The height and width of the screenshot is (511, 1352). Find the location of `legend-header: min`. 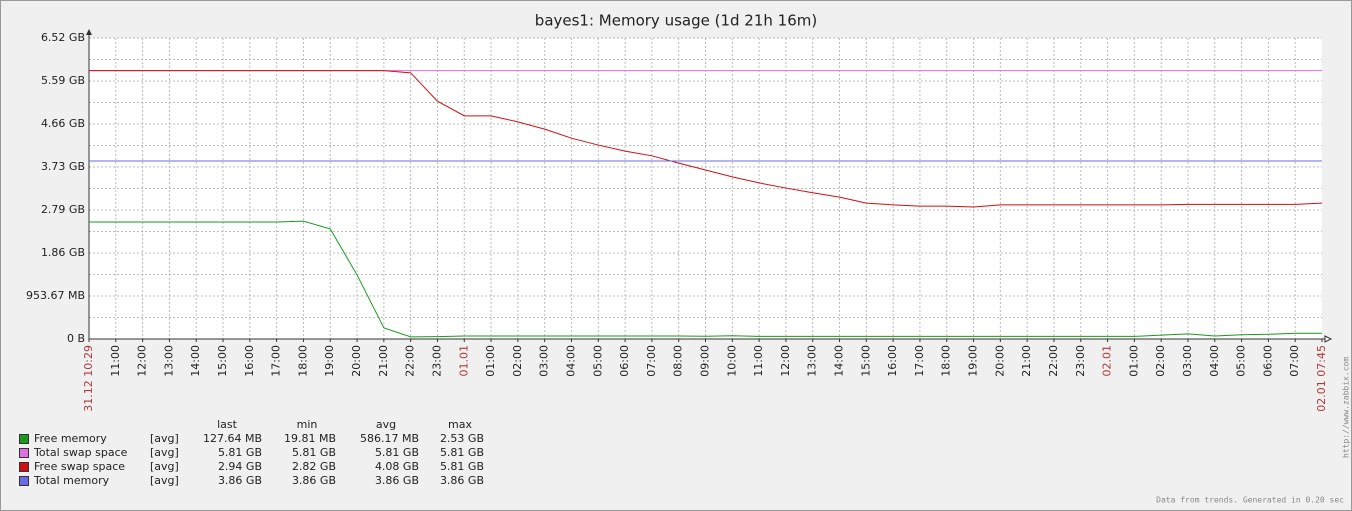

legend-header: min is located at coordinates (307, 424).